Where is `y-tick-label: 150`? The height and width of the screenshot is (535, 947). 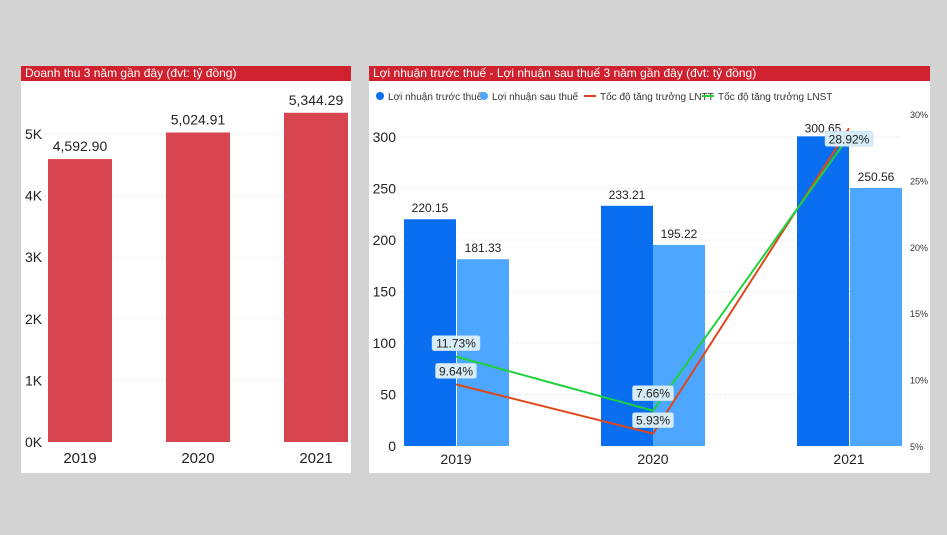 y-tick-label: 150 is located at coordinates (385, 292).